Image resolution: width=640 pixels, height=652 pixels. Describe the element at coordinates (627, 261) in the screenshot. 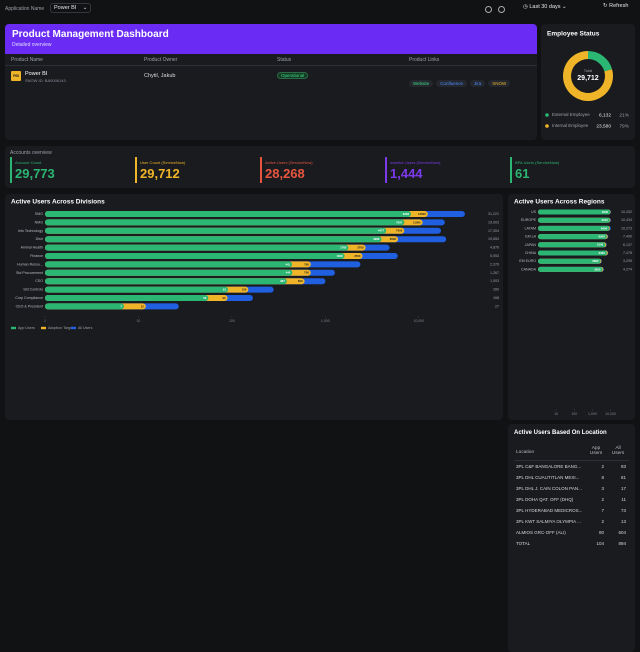

I see `total-label: 3,295` at that location.